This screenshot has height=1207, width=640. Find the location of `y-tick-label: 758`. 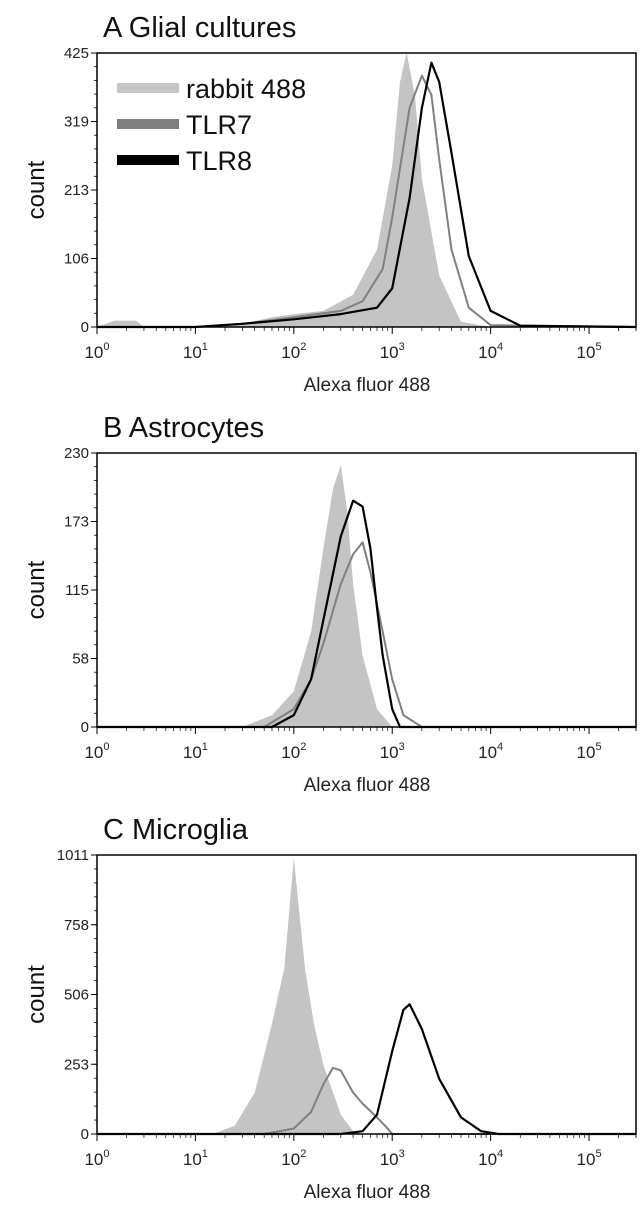

y-tick-label: 758 is located at coordinates (76, 925).